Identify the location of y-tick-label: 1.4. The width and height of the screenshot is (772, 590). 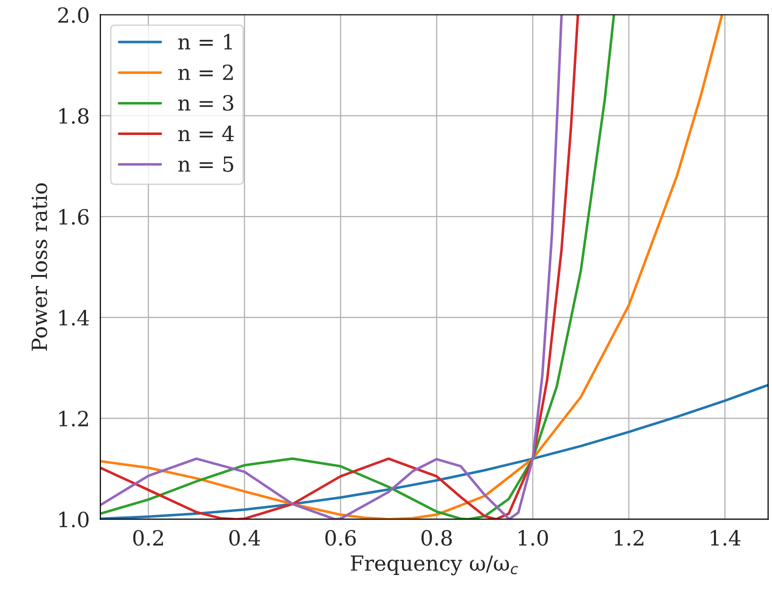
(74, 318).